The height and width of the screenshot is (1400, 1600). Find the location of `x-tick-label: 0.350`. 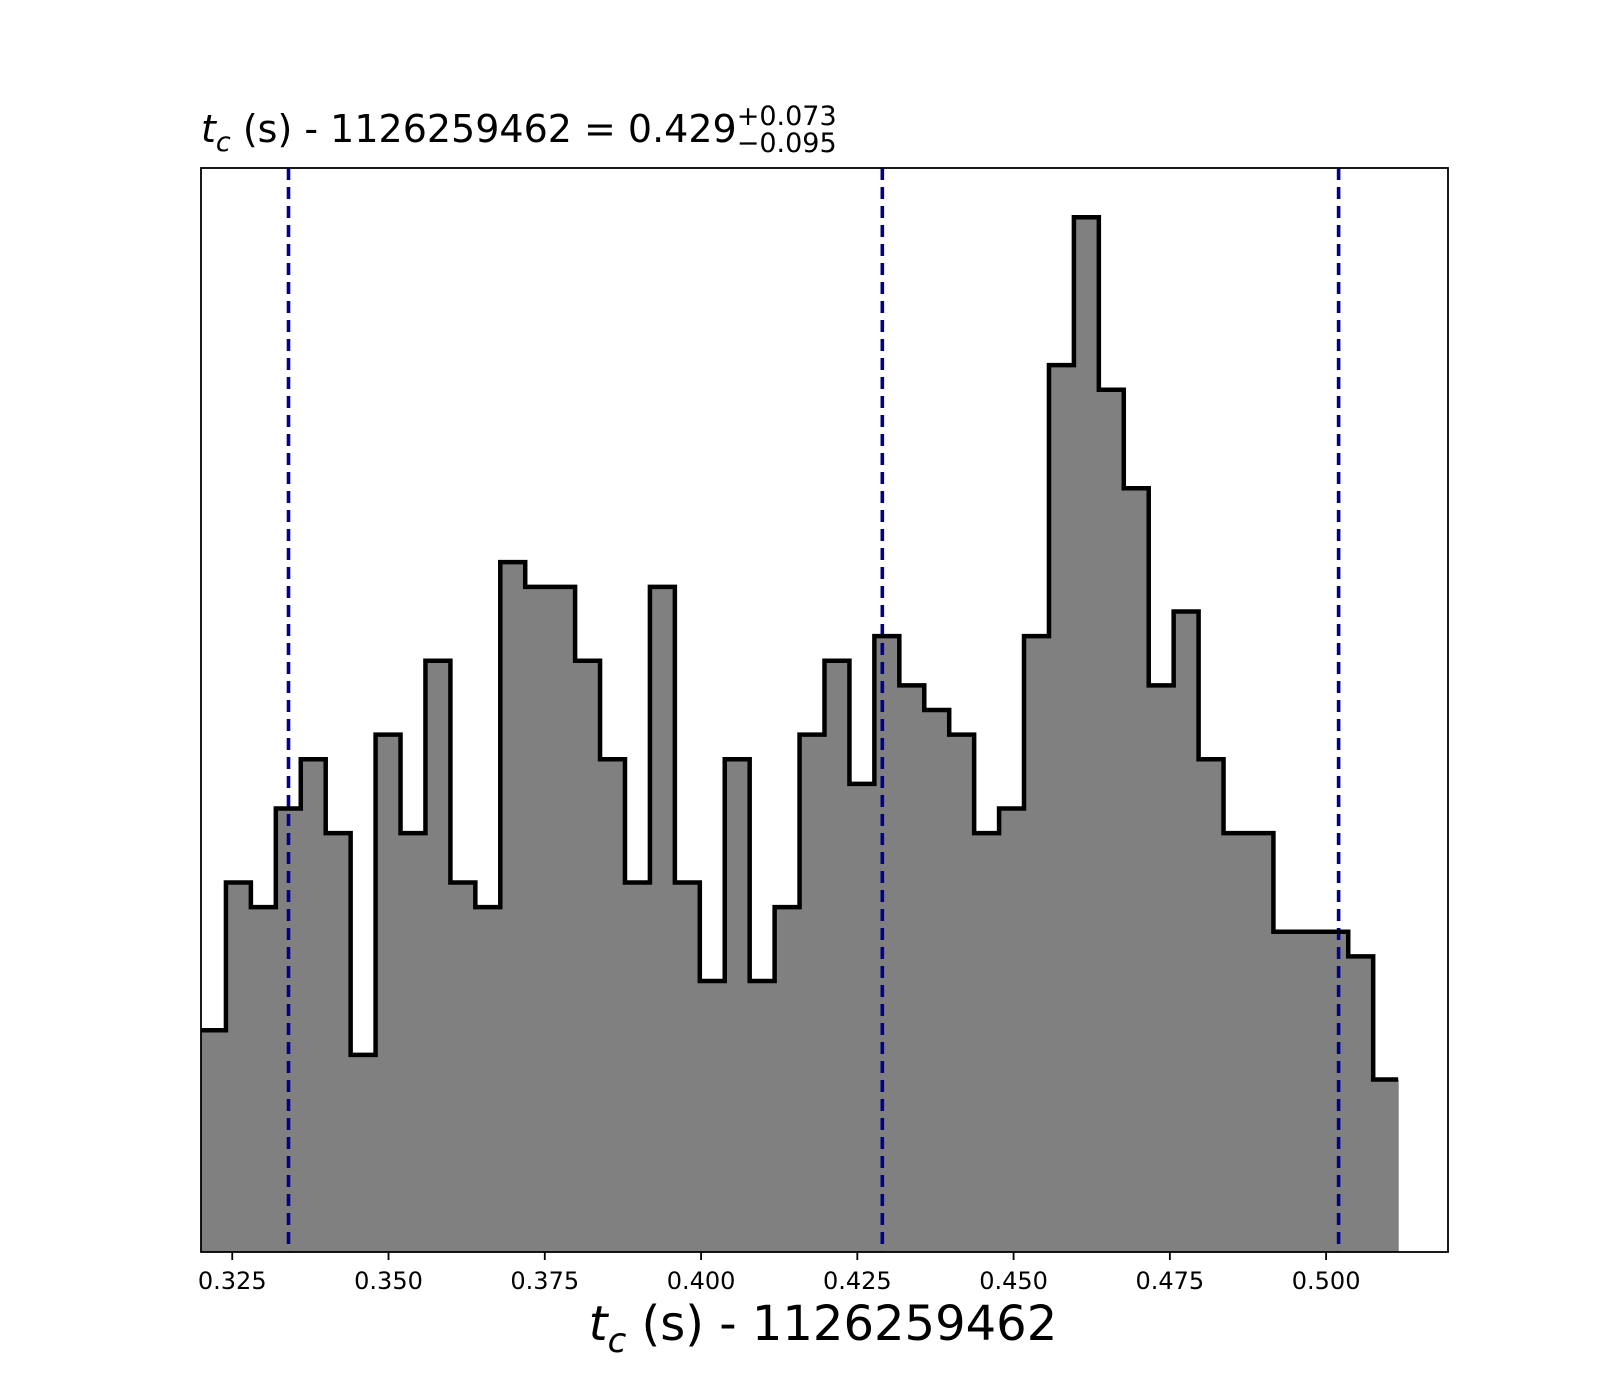

x-tick-label: 0.350 is located at coordinates (388, 1281).